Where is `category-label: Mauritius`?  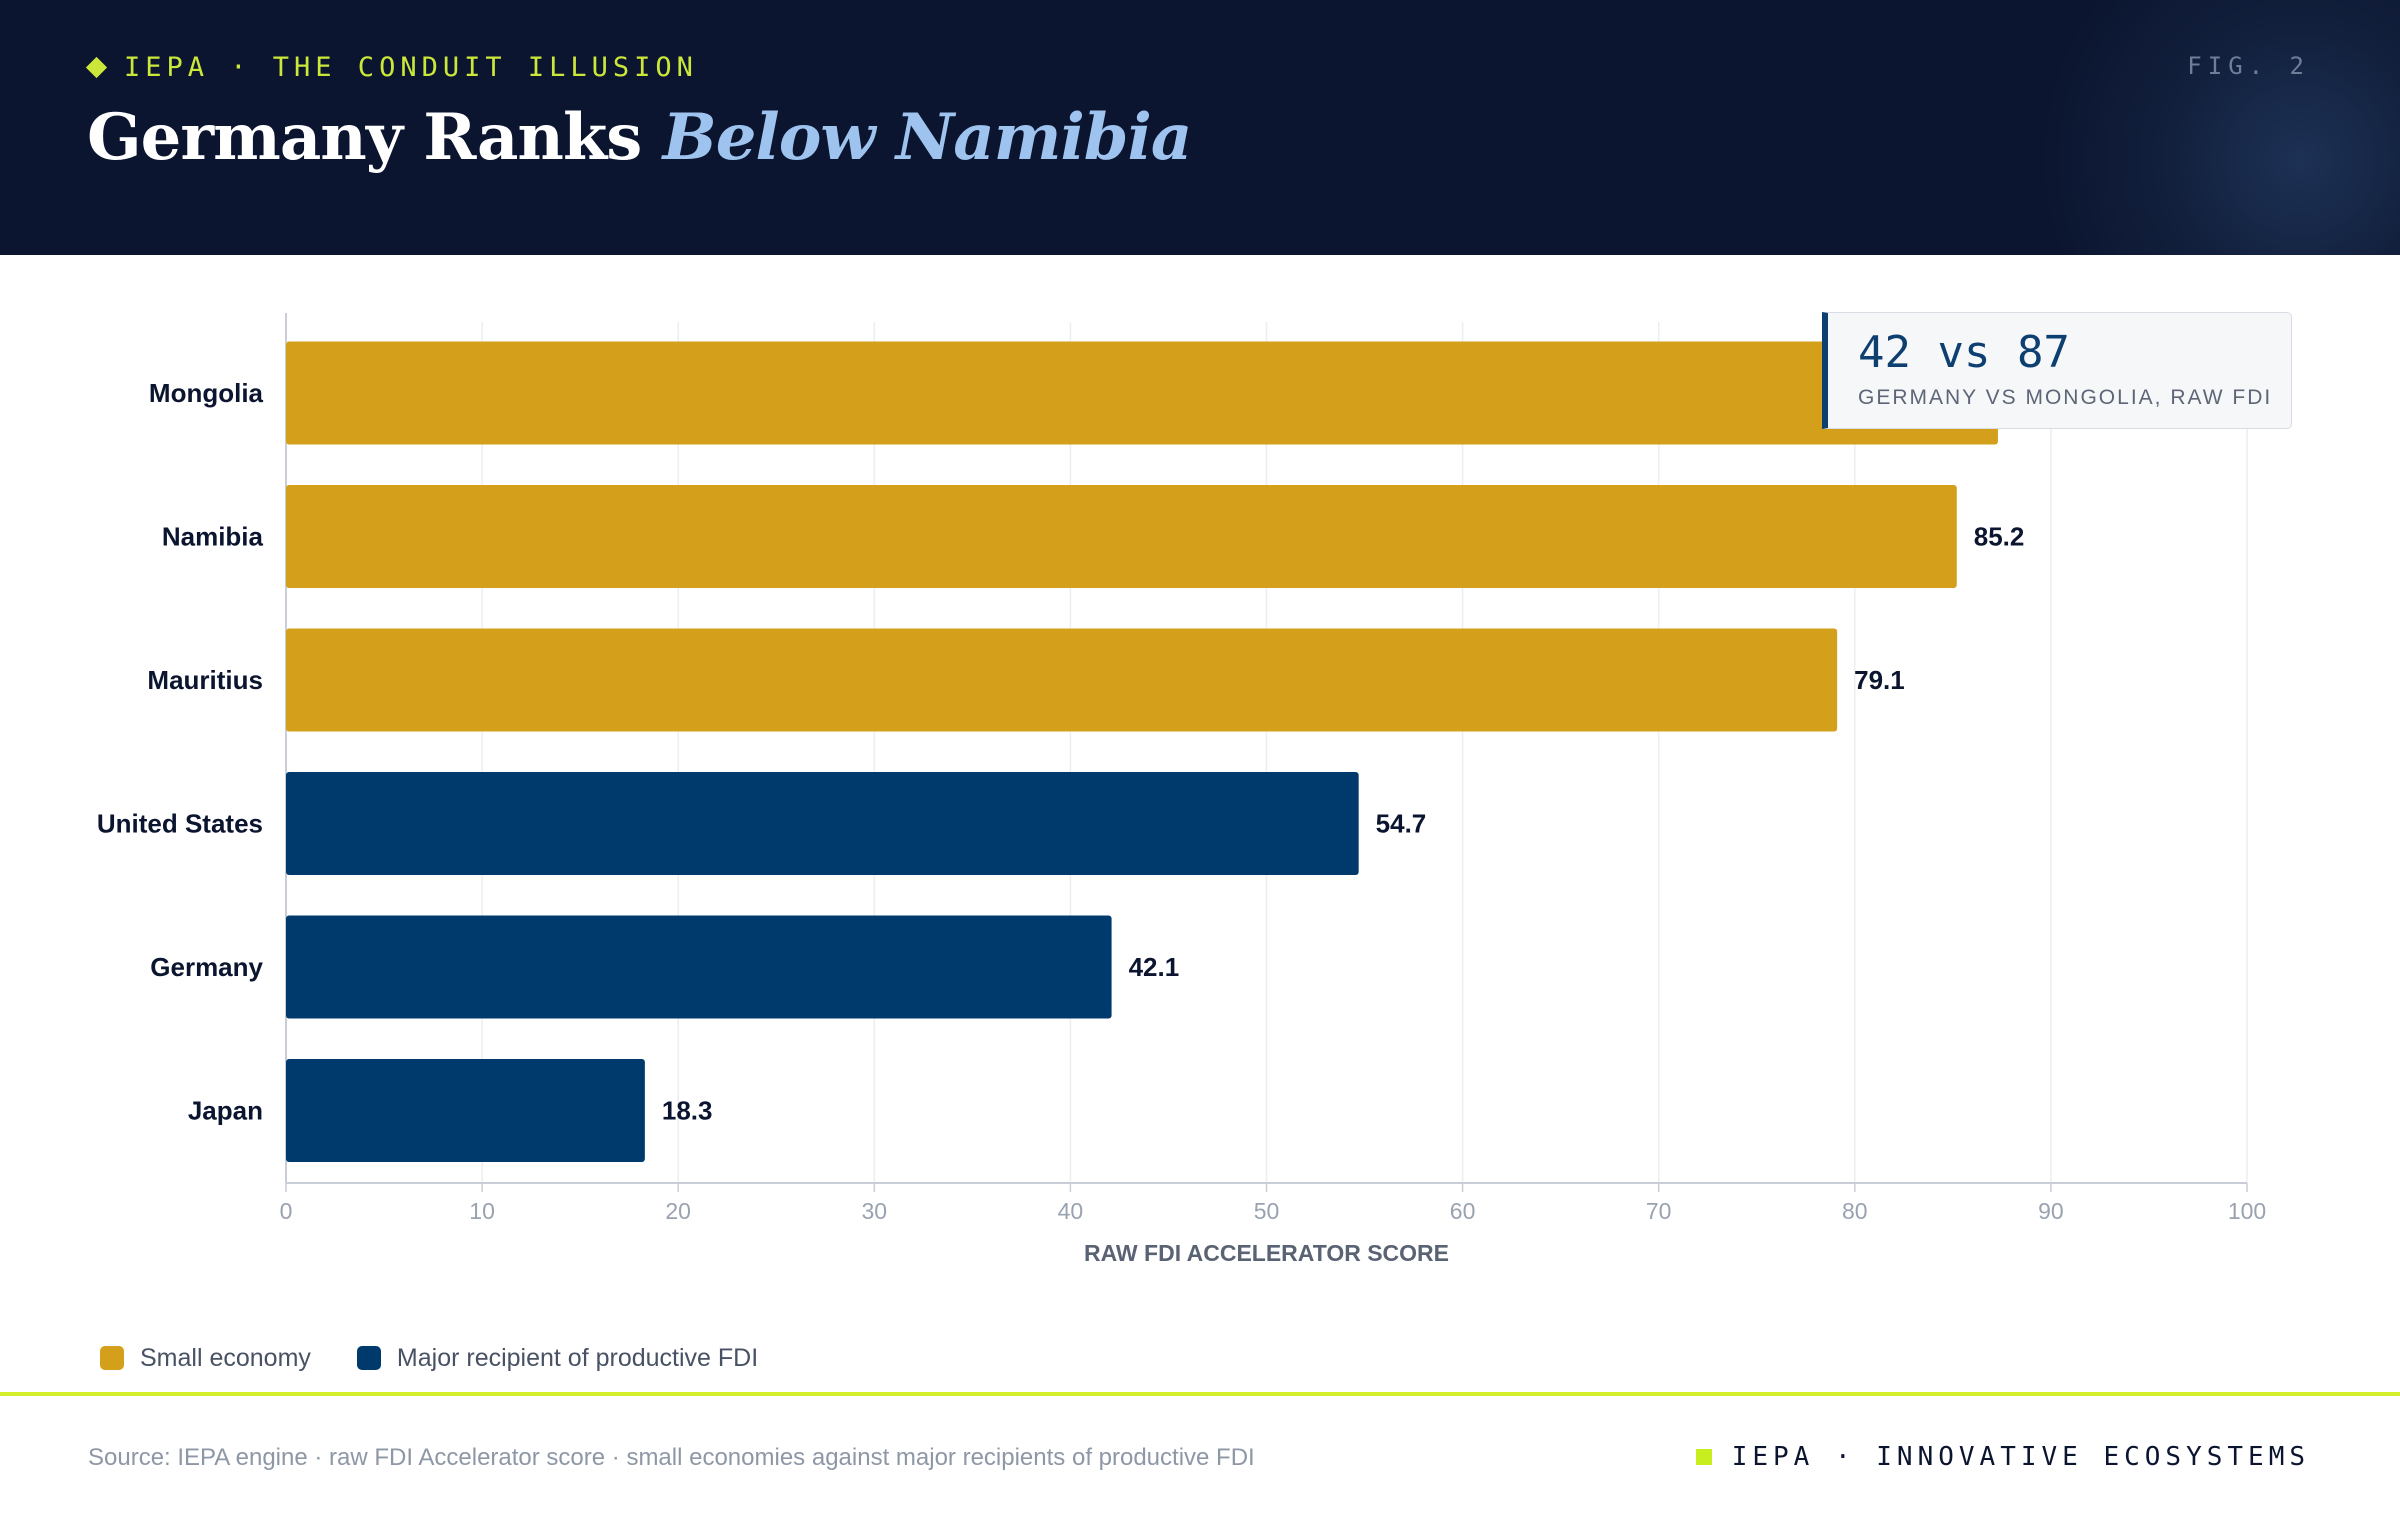 category-label: Mauritius is located at coordinates (205, 680).